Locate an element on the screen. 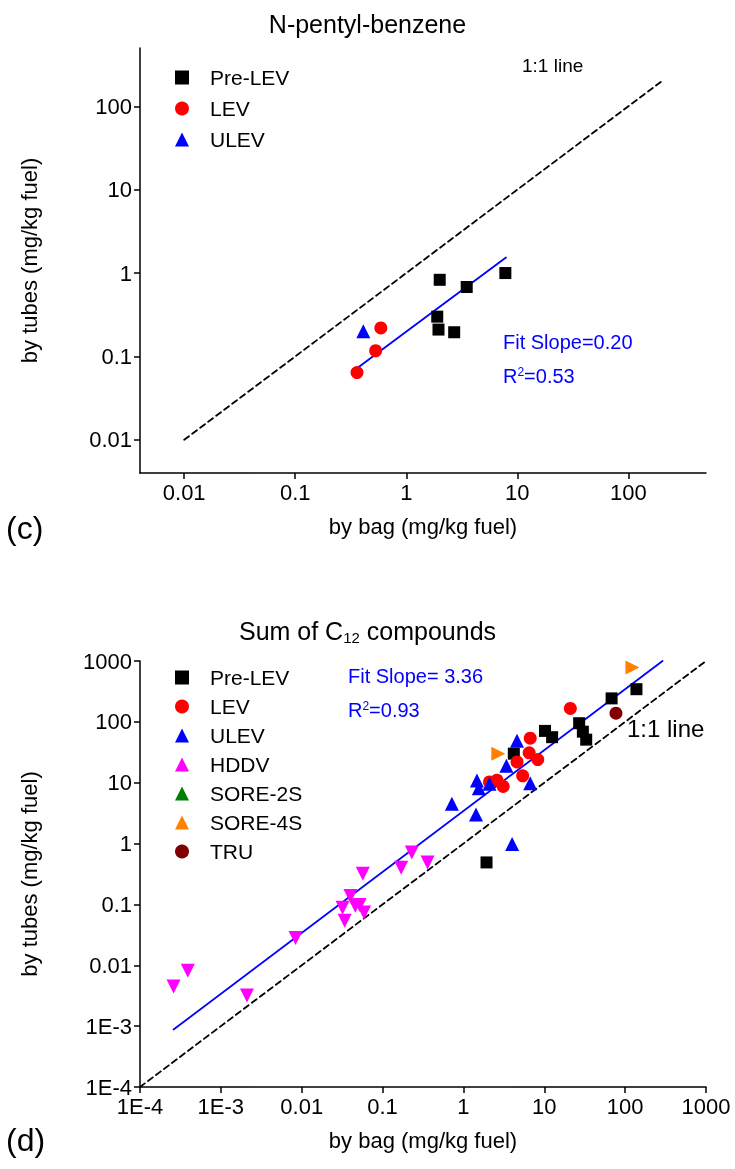  legend-label: TRU is located at coordinates (232, 851).